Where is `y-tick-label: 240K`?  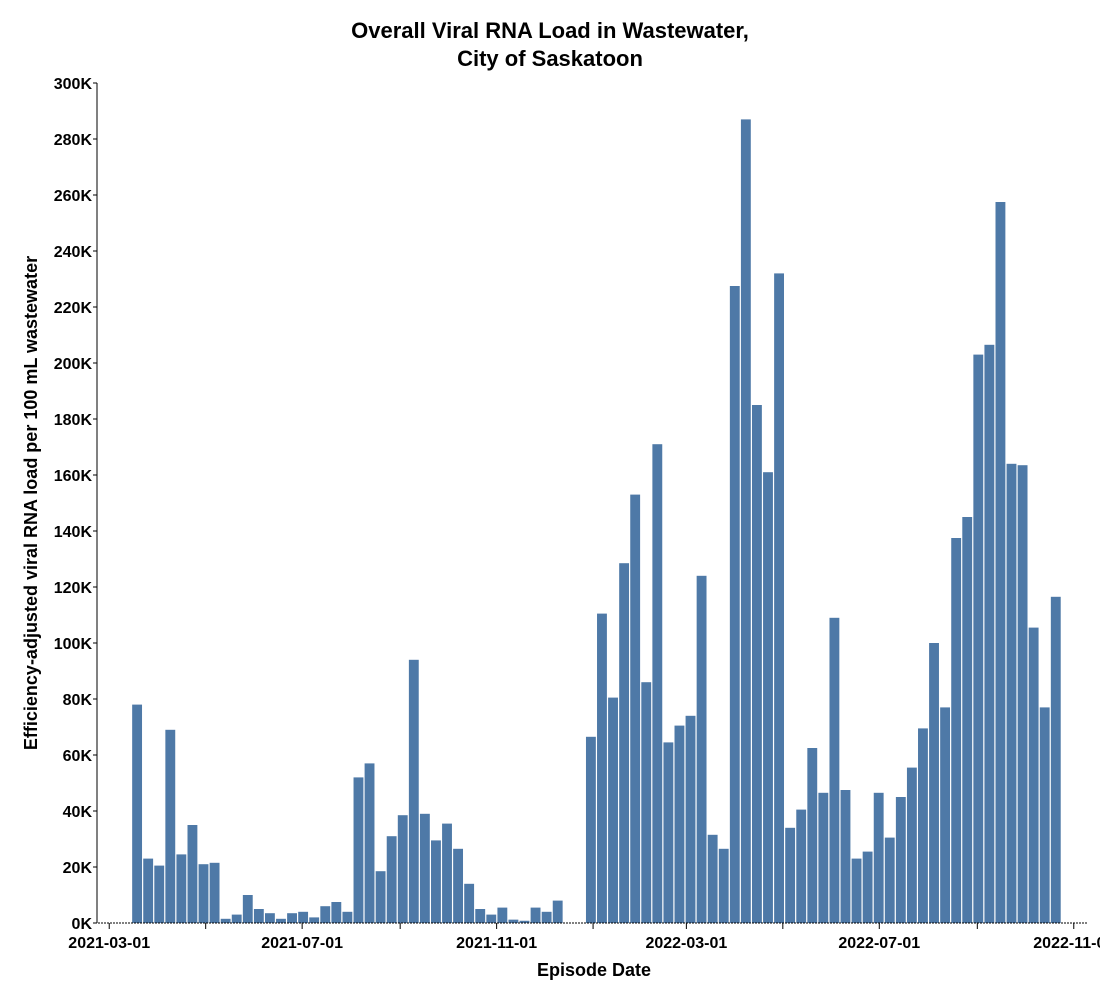 y-tick-label: 240K is located at coordinates (73, 252).